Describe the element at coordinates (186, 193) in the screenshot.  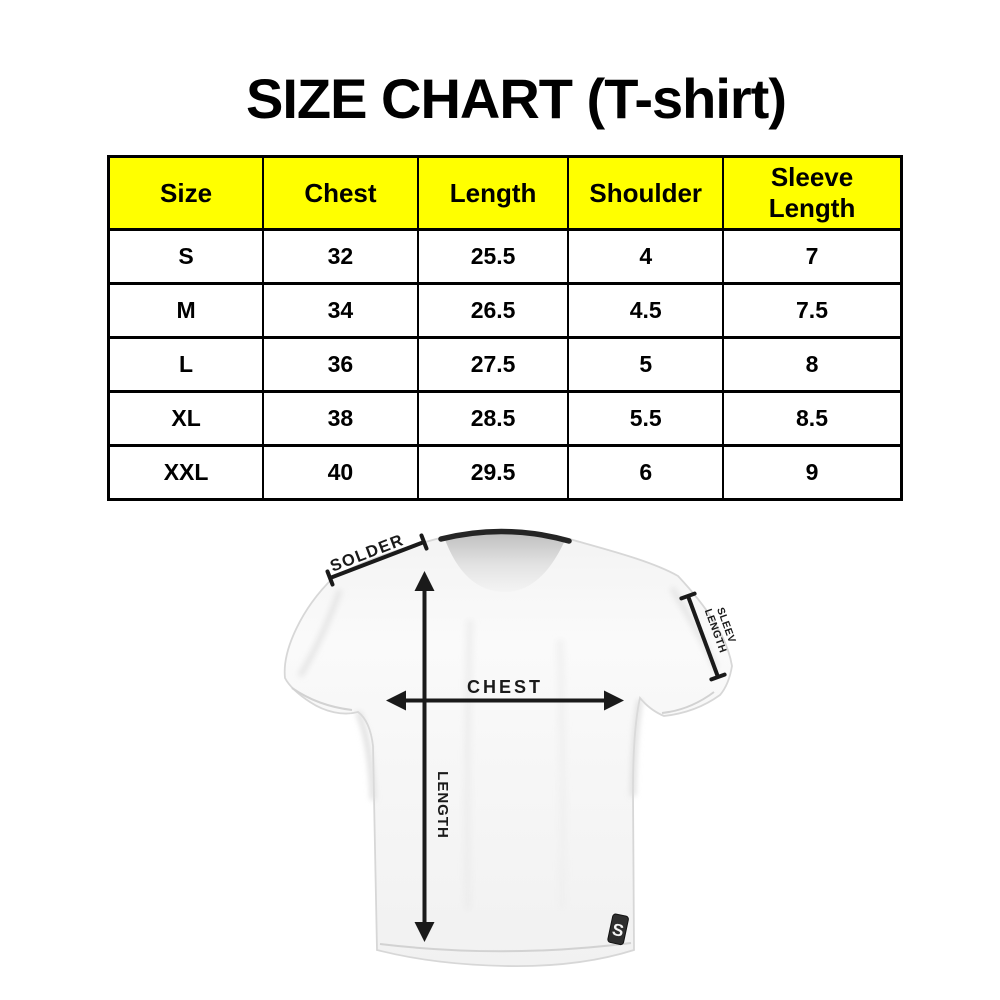
I see `col-header-size: Size` at that location.